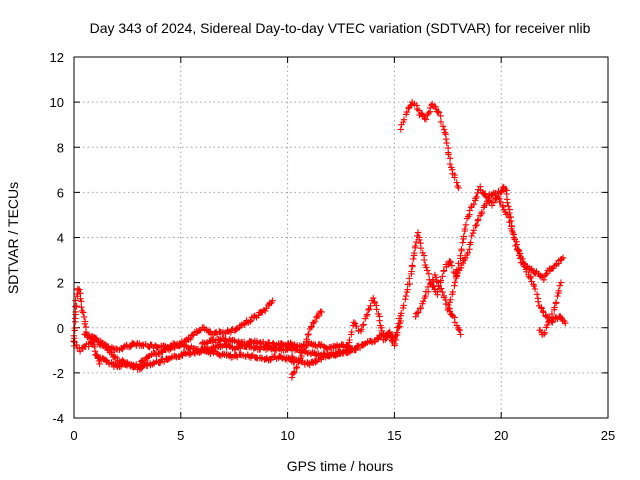 This screenshot has height=480, width=640. Describe the element at coordinates (57, 57) in the screenshot. I see `y-tick-label: 12` at that location.